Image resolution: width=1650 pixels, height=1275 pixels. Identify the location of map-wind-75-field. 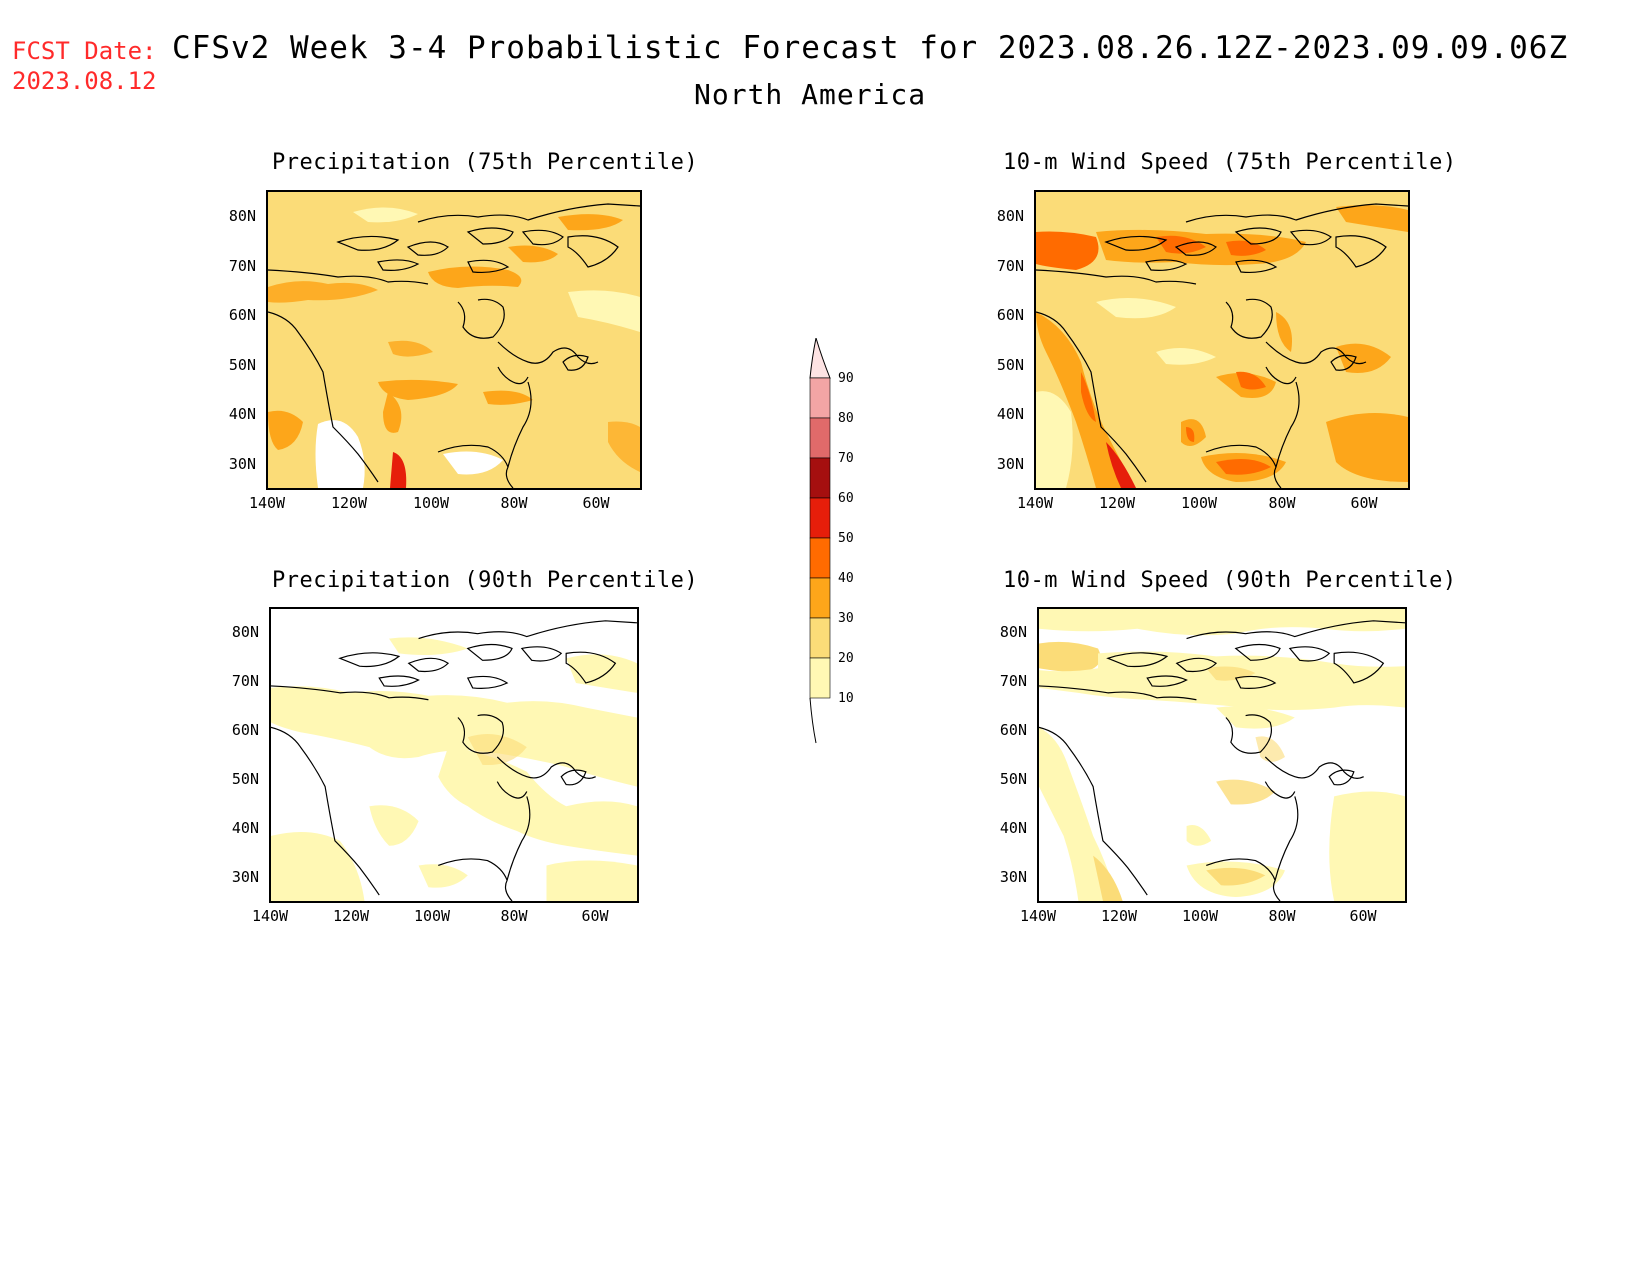
(1222, 345).